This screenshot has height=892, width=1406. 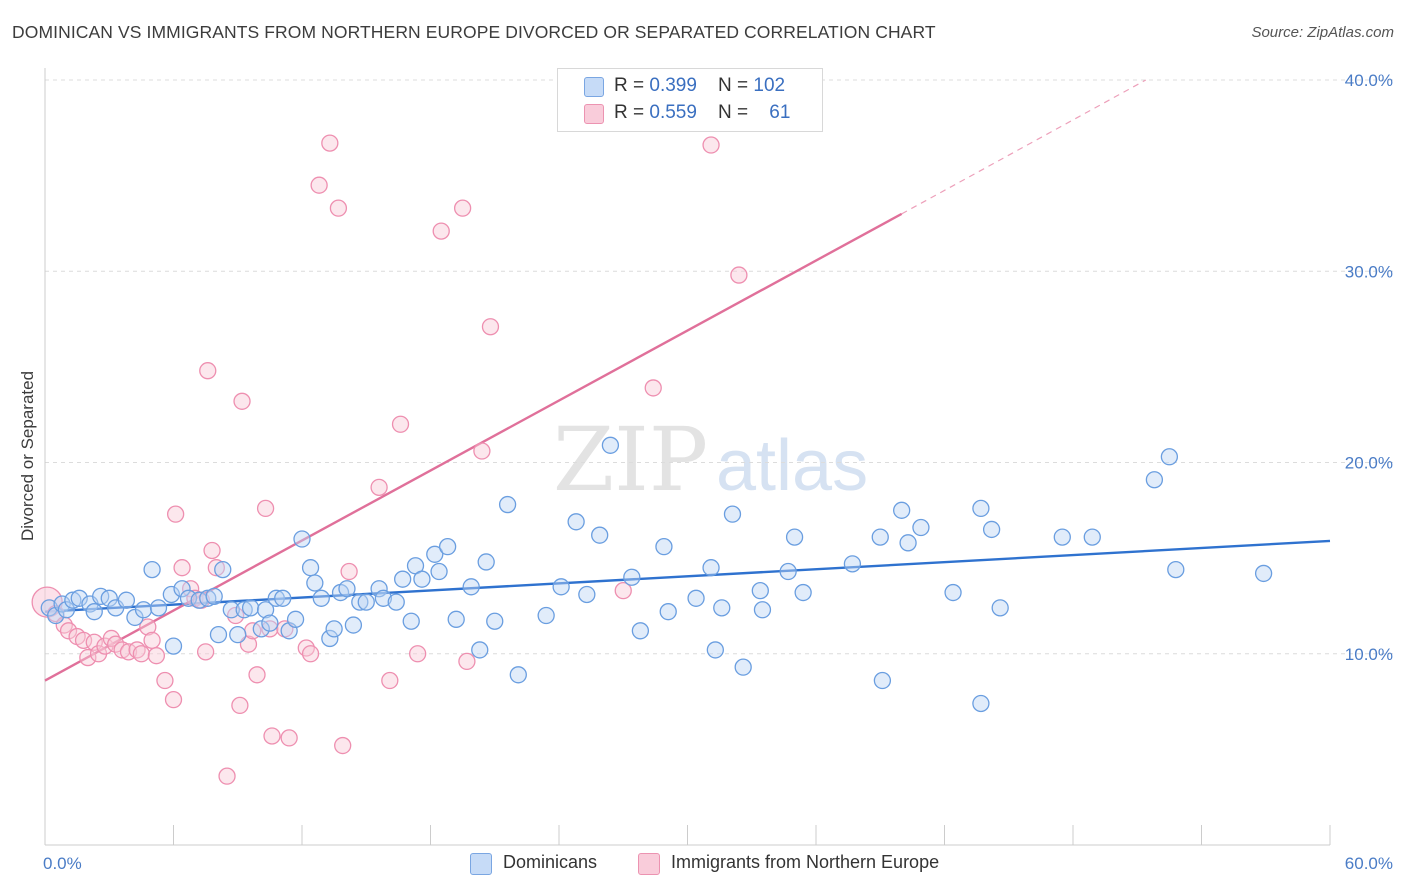 I want to click on watermark-atlas: atlas, so click(x=792, y=466).